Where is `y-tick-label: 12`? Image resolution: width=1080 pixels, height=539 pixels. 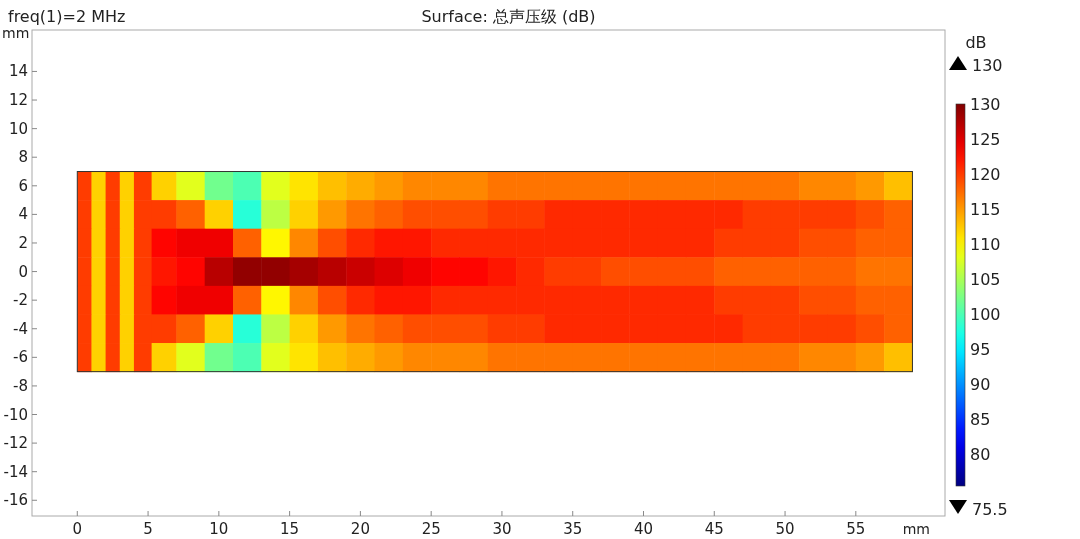 y-tick-label: 12 is located at coordinates (18, 100).